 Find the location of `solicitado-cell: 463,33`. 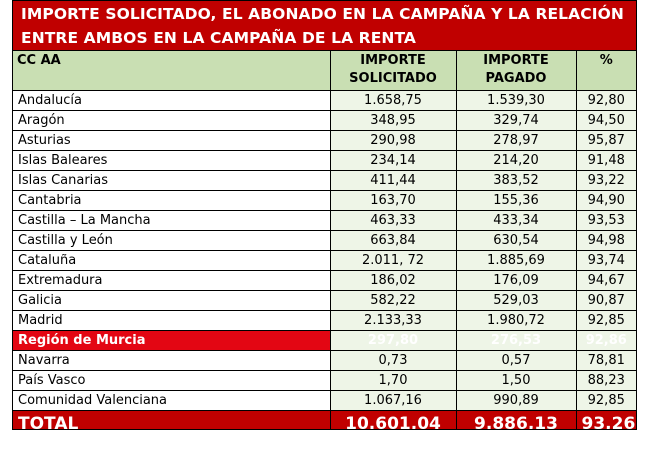

solicitado-cell: 463,33 is located at coordinates (393, 220).